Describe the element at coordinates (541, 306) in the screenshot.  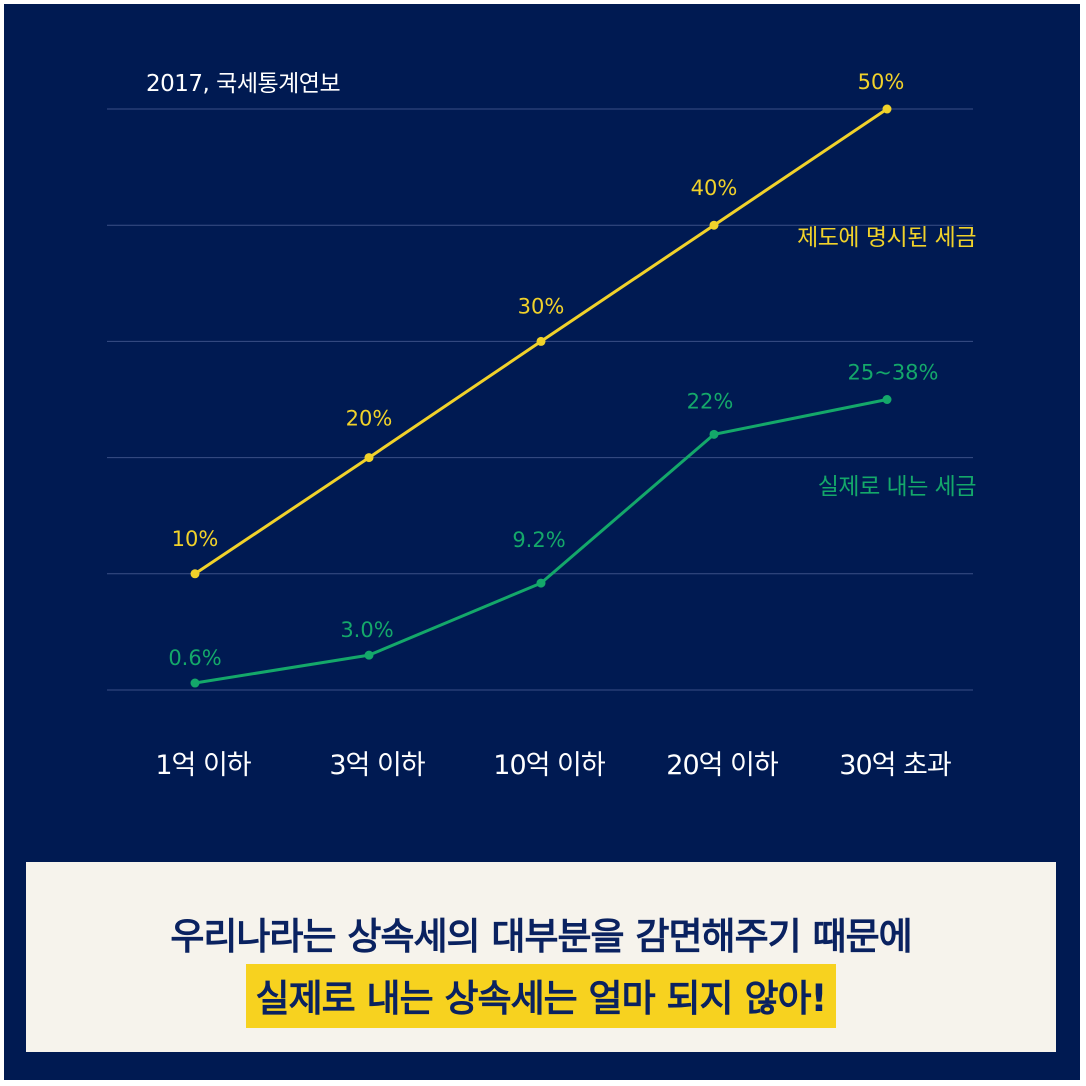
I see `data-label-statutory-2: 30%` at that location.